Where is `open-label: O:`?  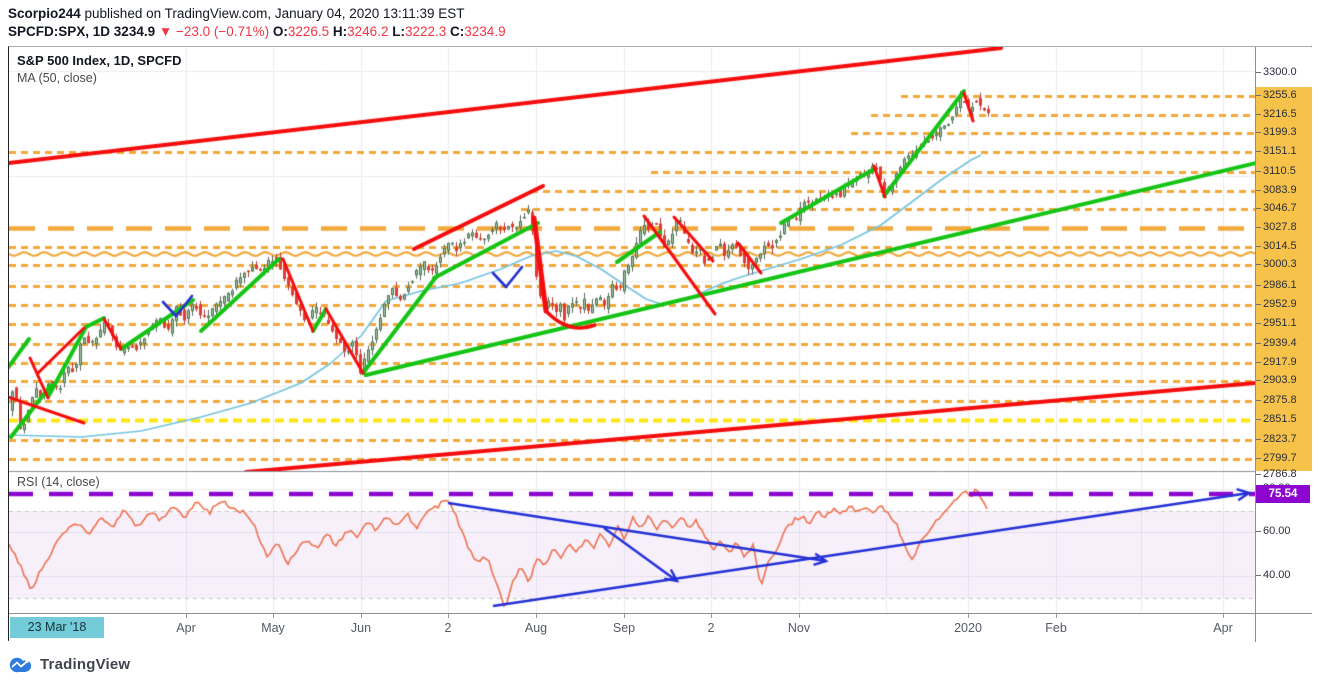
open-label: O: is located at coordinates (280, 31).